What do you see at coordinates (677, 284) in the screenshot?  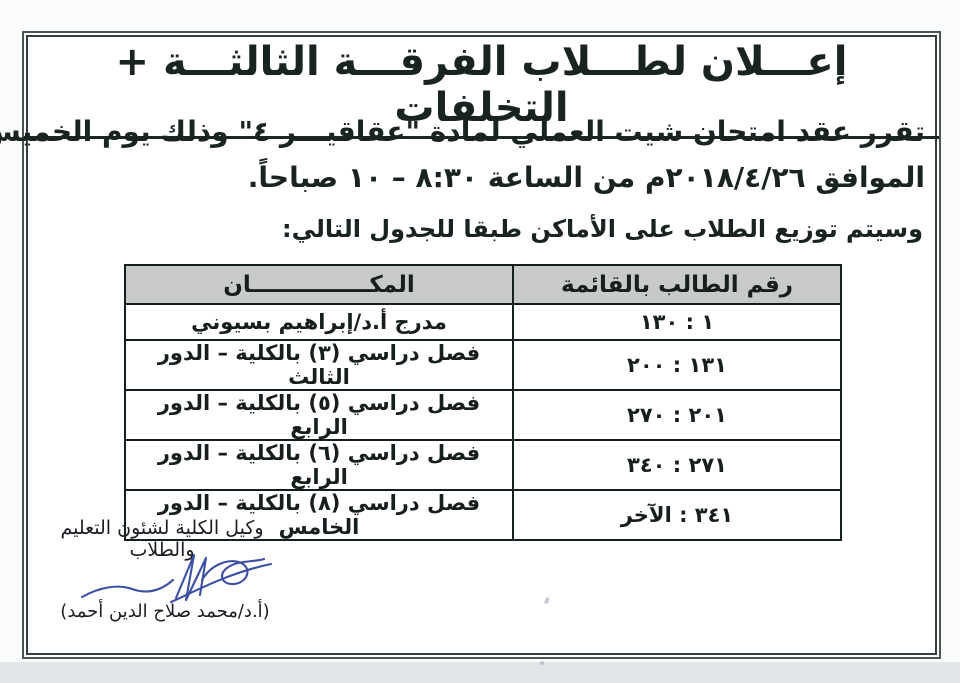 I see `table-header-number-range: رقم الطالب بالقائمة` at bounding box center [677, 284].